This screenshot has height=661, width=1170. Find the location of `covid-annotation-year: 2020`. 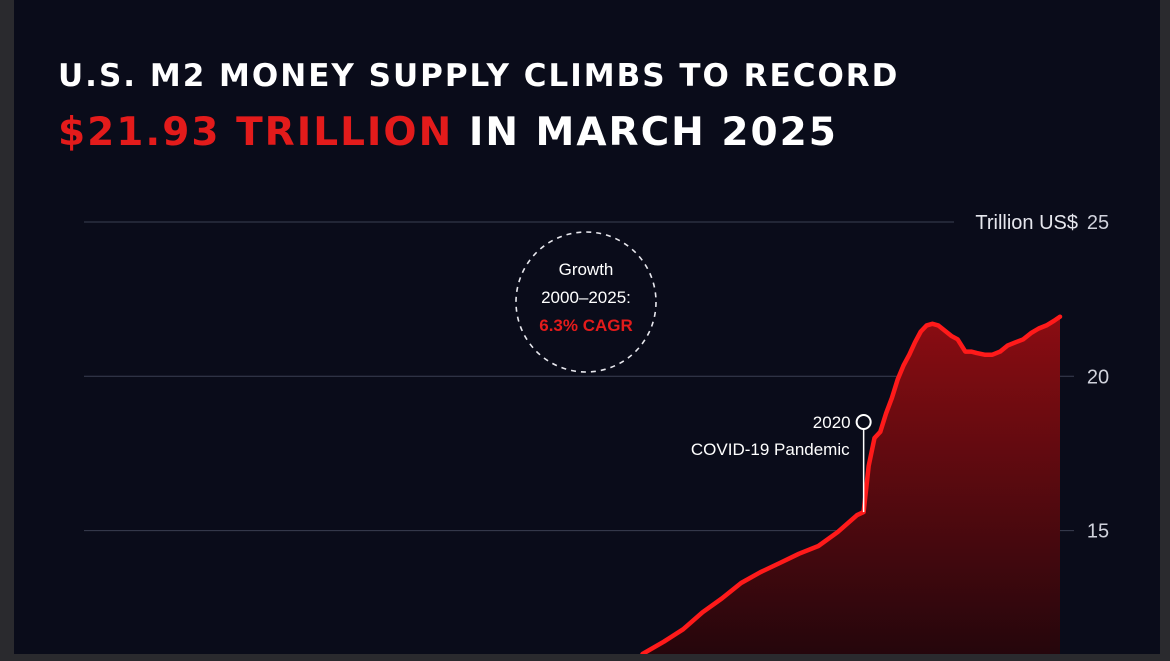

covid-annotation-year: 2020 is located at coordinates (832, 422).